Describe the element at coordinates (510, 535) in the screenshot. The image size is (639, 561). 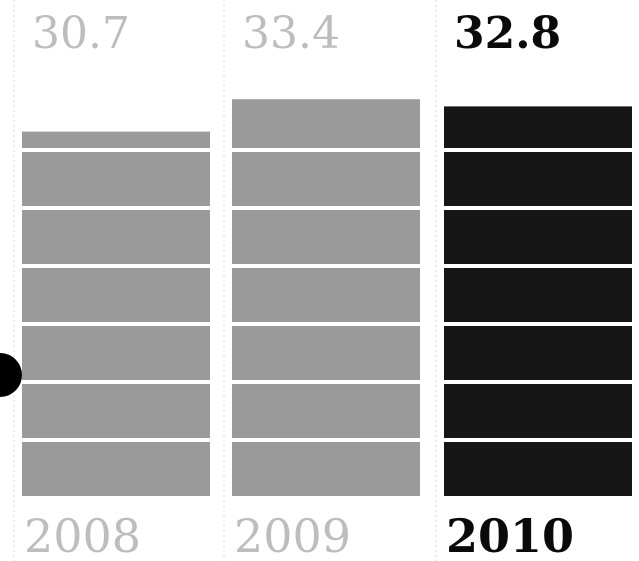
I see `category-label-2010: 2010` at that location.